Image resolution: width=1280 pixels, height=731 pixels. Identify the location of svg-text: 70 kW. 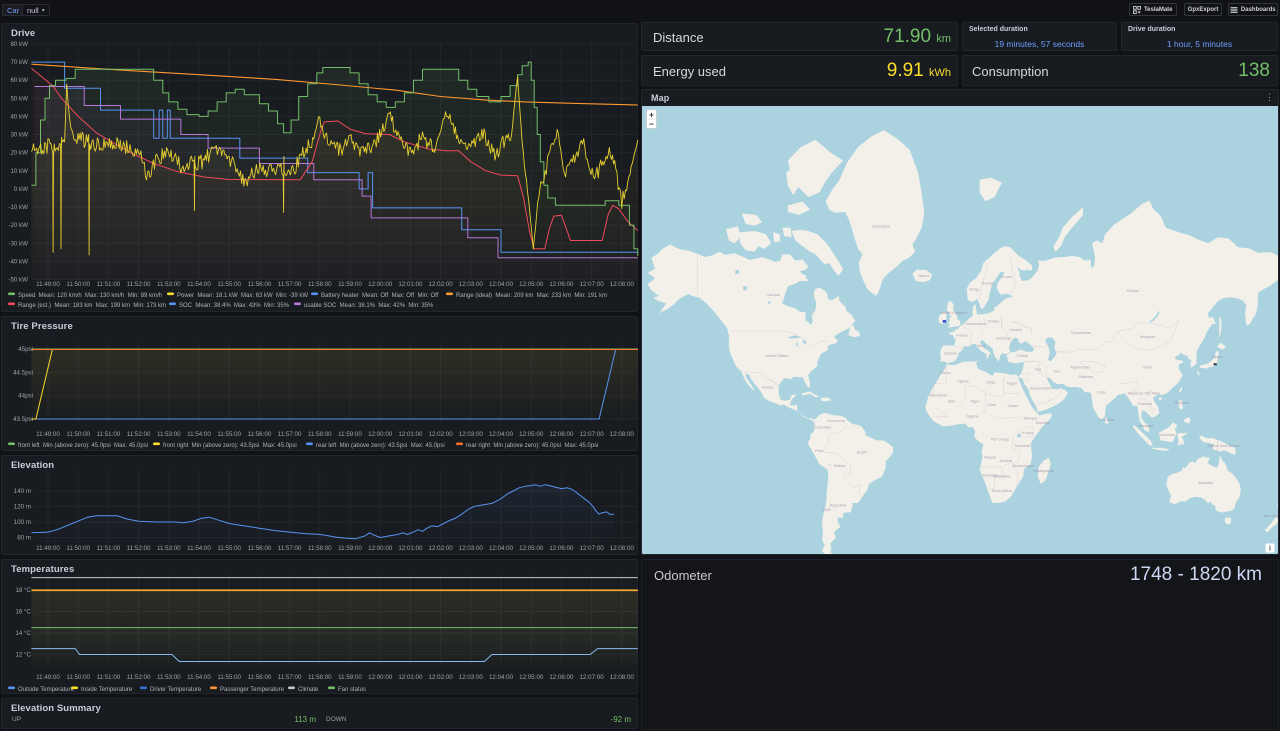
(19, 62).